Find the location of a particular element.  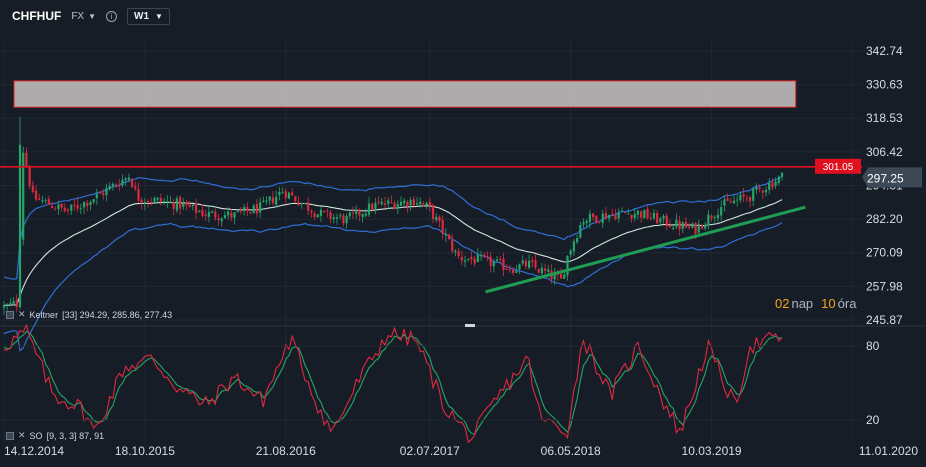

symbol-label: CHFHUF is located at coordinates (37, 16).